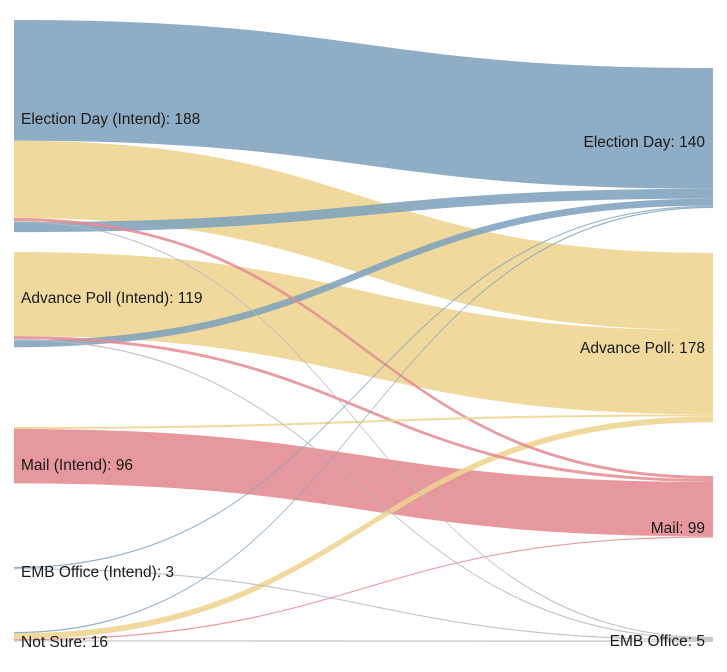 This screenshot has width=727, height=672. What do you see at coordinates (112, 298) in the screenshot?
I see `source-node-label: Advance Poll (Intend): 119` at bounding box center [112, 298].